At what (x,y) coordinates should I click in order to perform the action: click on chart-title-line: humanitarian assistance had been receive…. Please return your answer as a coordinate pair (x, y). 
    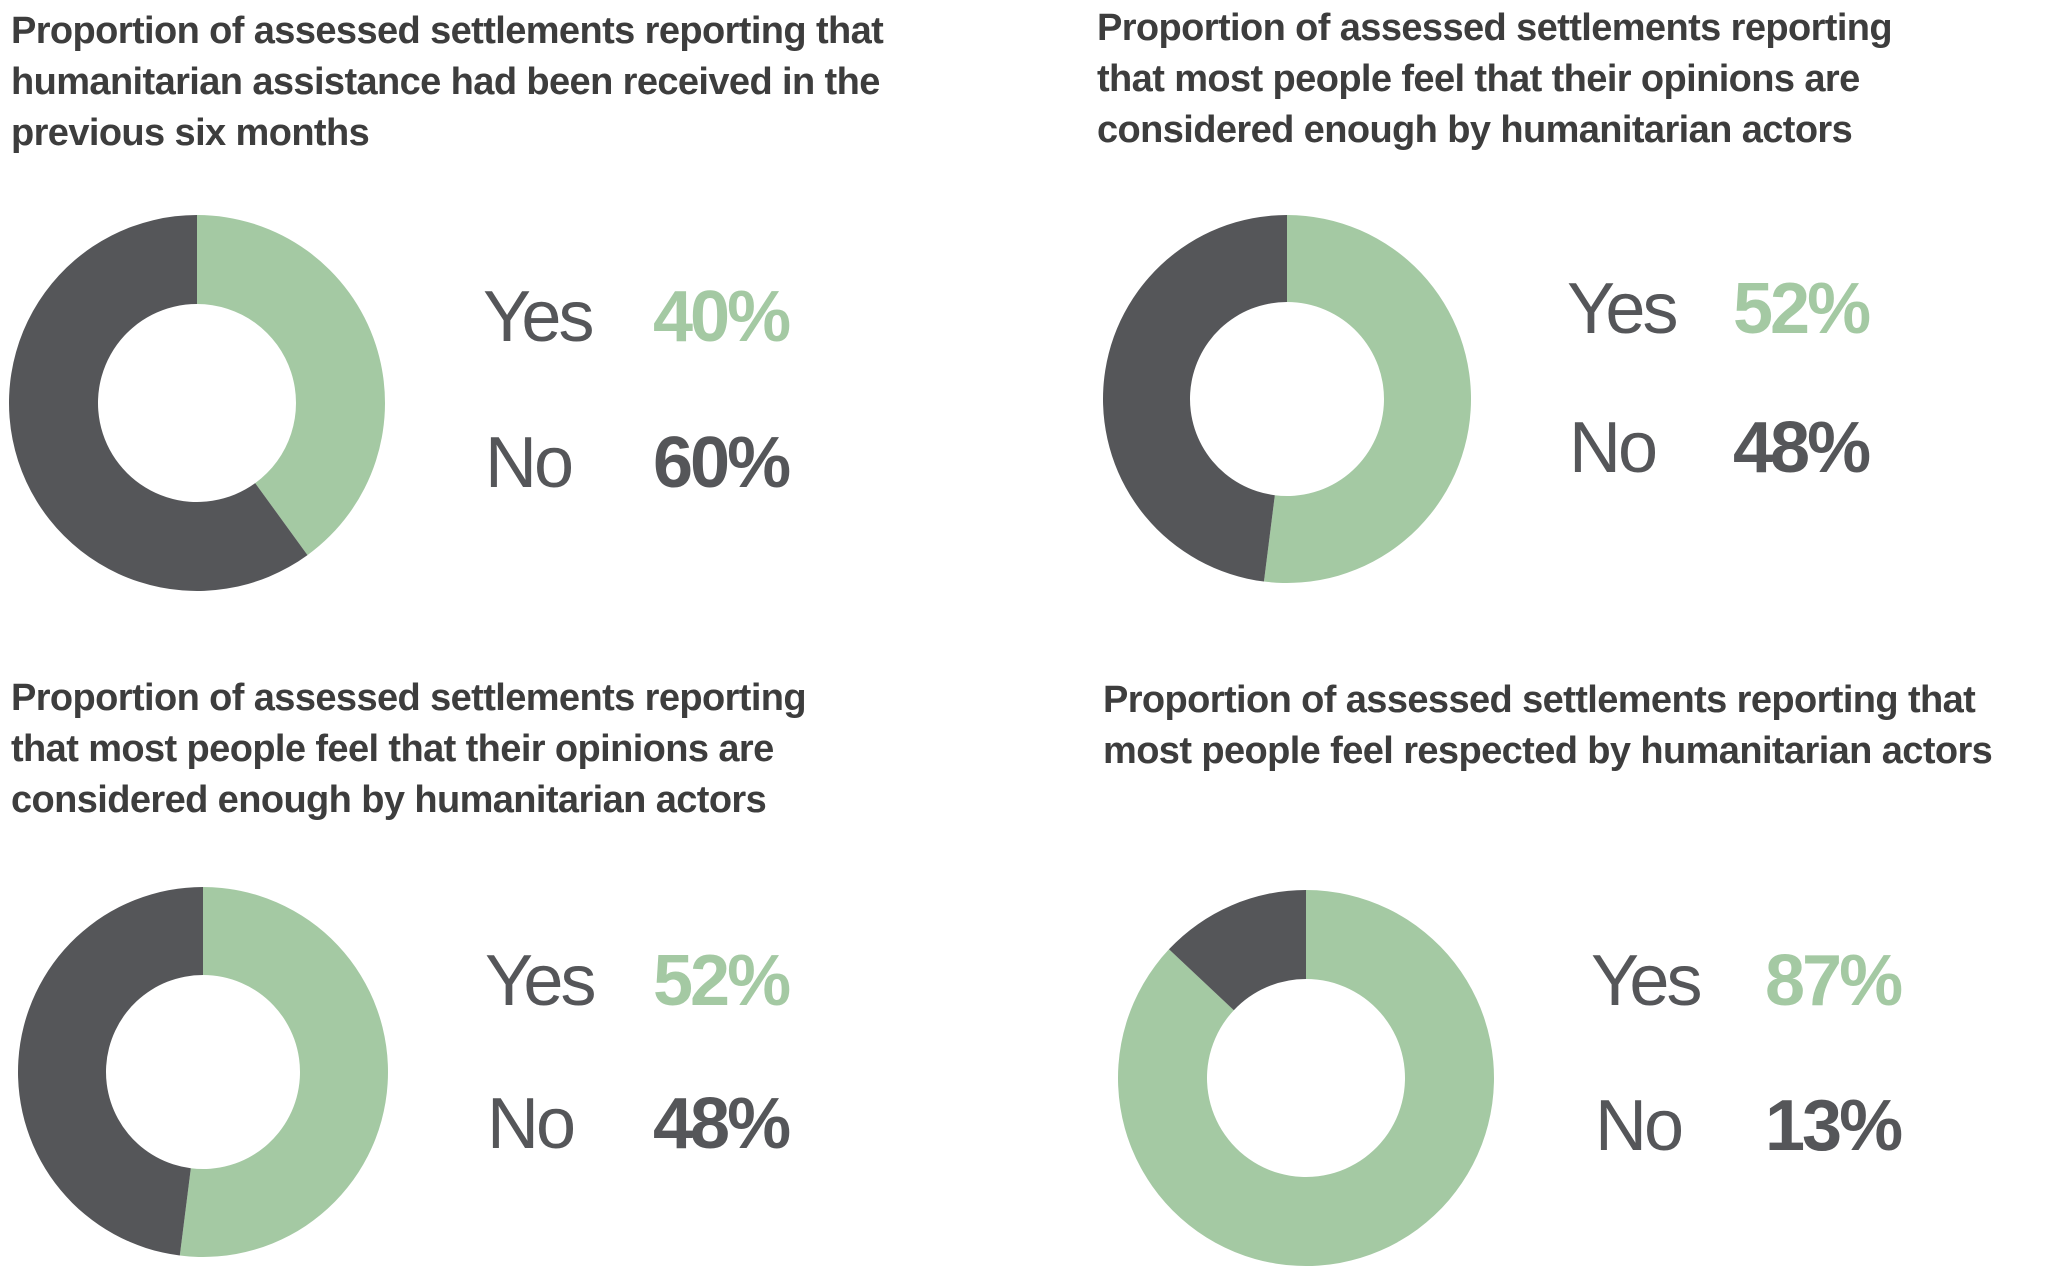
    Looking at the image, I should click on (445, 82).